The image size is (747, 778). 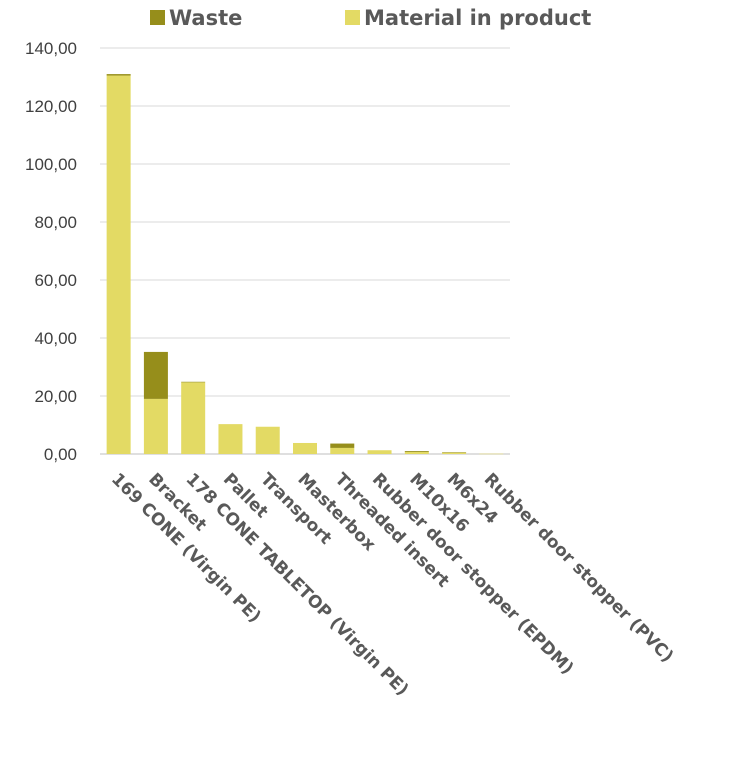 I want to click on legend-label: Waste, so click(x=205, y=18).